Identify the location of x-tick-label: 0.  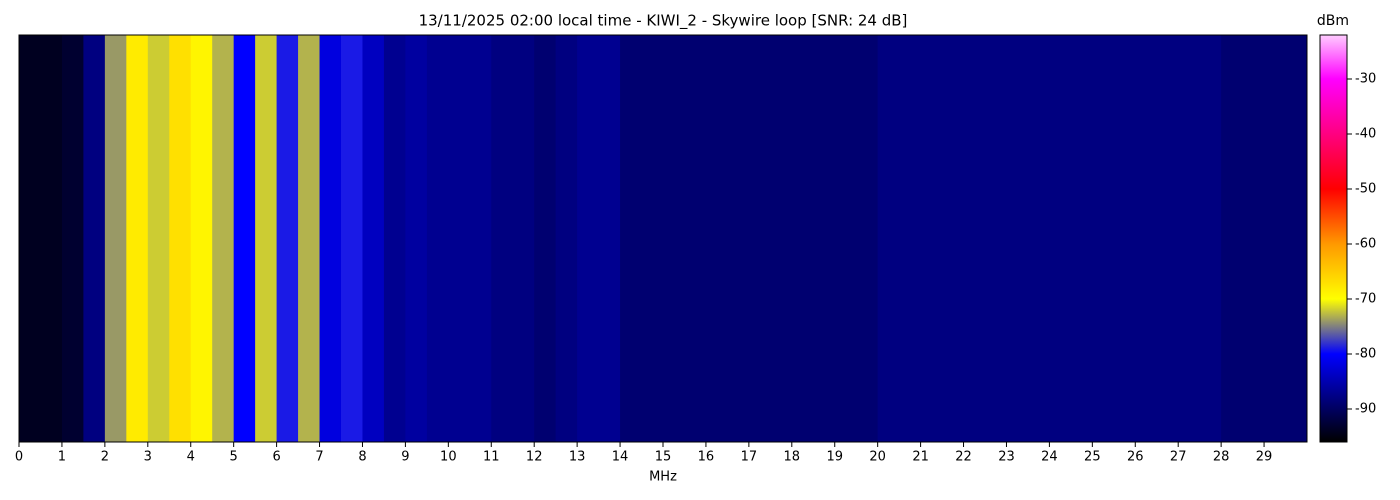
(19, 457).